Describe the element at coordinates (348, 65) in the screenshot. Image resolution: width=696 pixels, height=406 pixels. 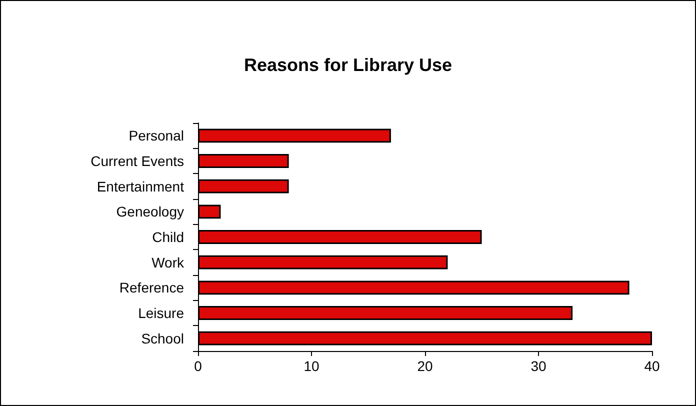
I see `chart-title: Reasons for Library Use` at that location.